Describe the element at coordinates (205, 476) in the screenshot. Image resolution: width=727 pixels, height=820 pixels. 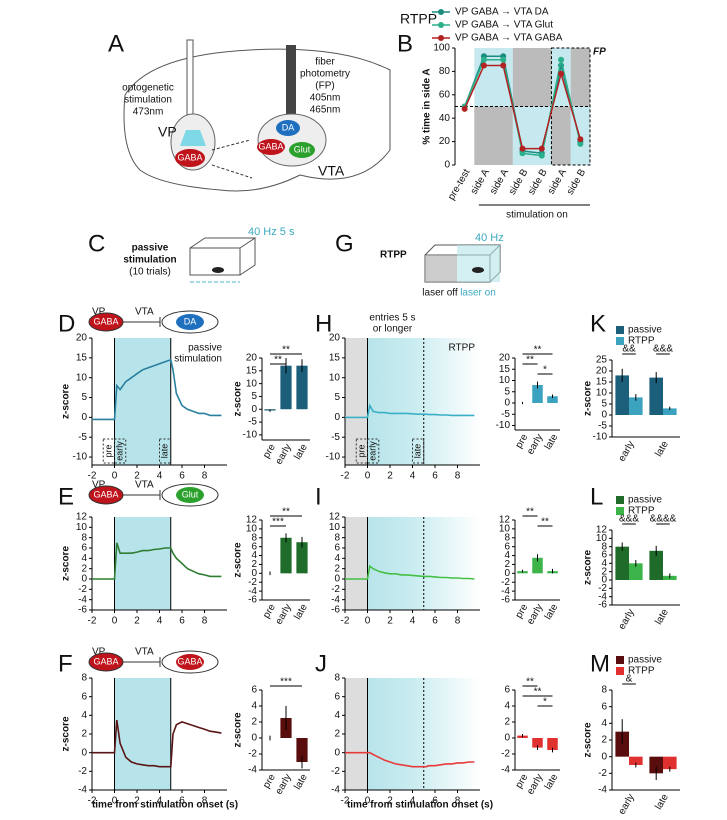
I see `x-tick-label: 8` at that location.